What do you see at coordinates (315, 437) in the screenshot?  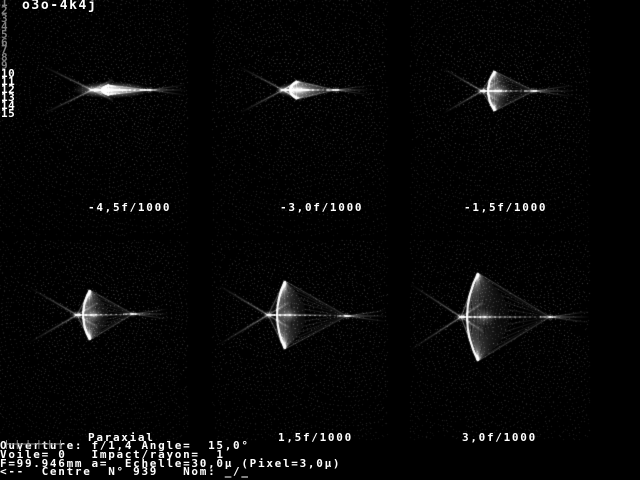 I see `panel-label: 1,5f/1000` at bounding box center [315, 437].